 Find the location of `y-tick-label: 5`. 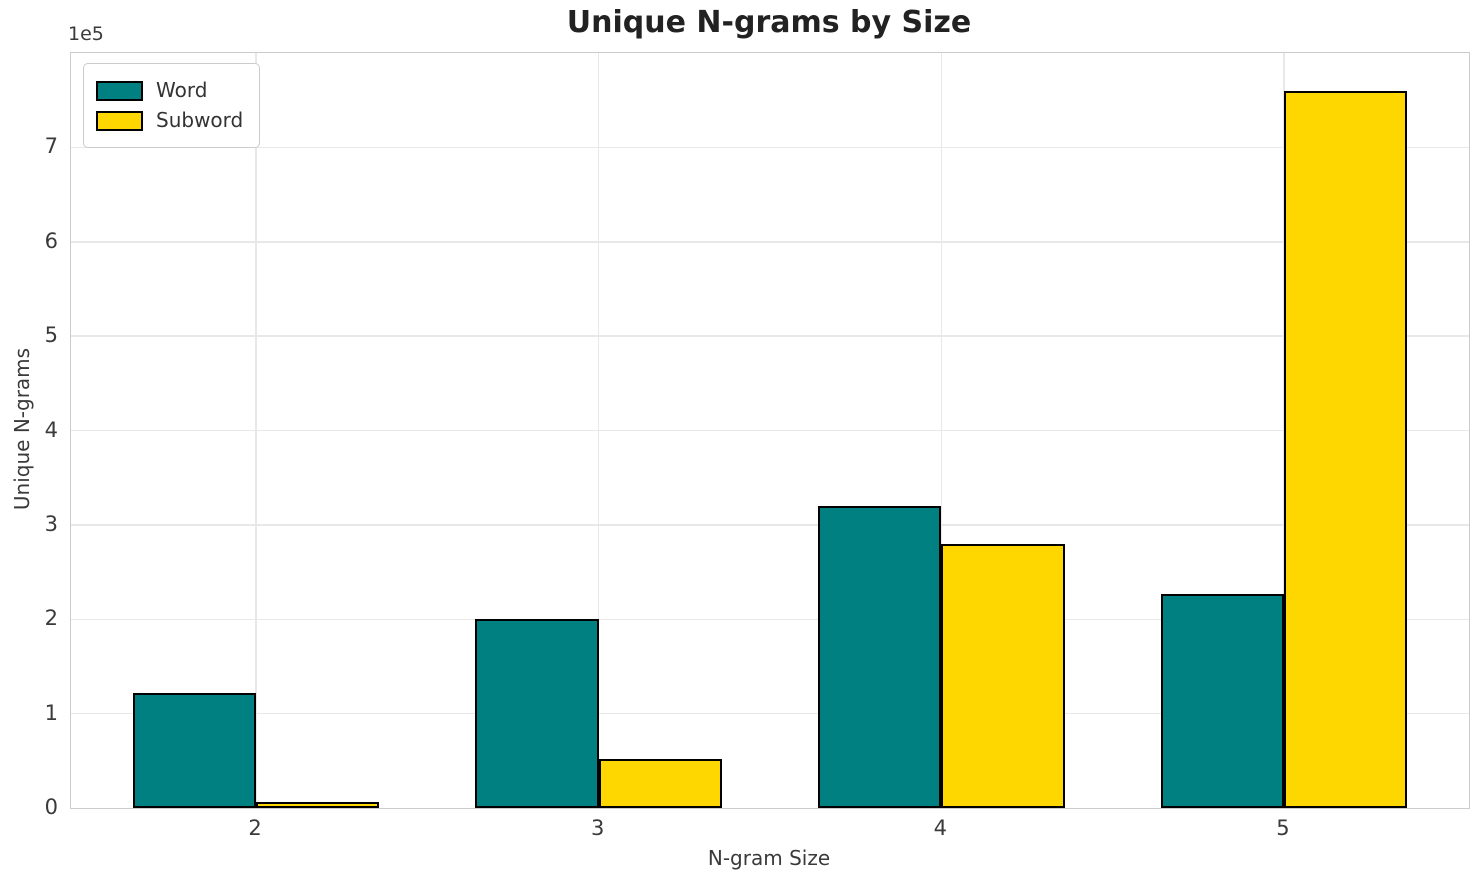

y-tick-label: 5 is located at coordinates (51, 335).